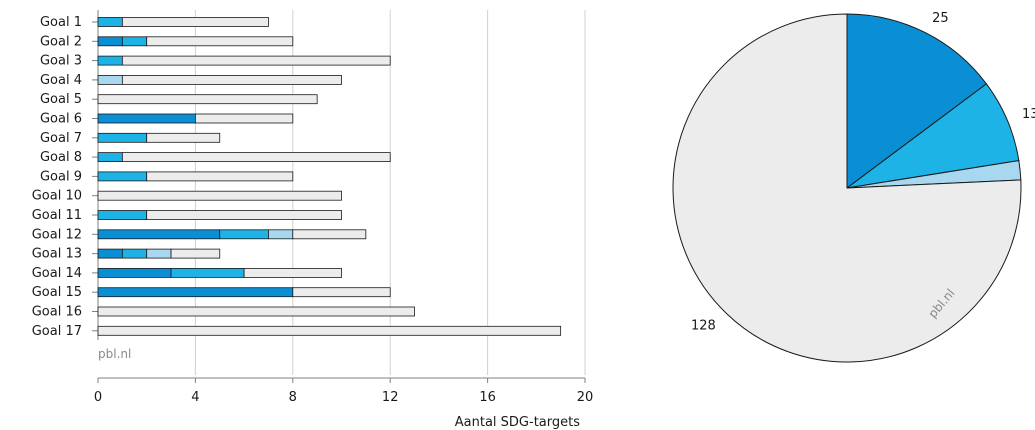 Image resolution: width=1035 pixels, height=430 pixels. I want to click on category-label: Goal 9, so click(61, 176).